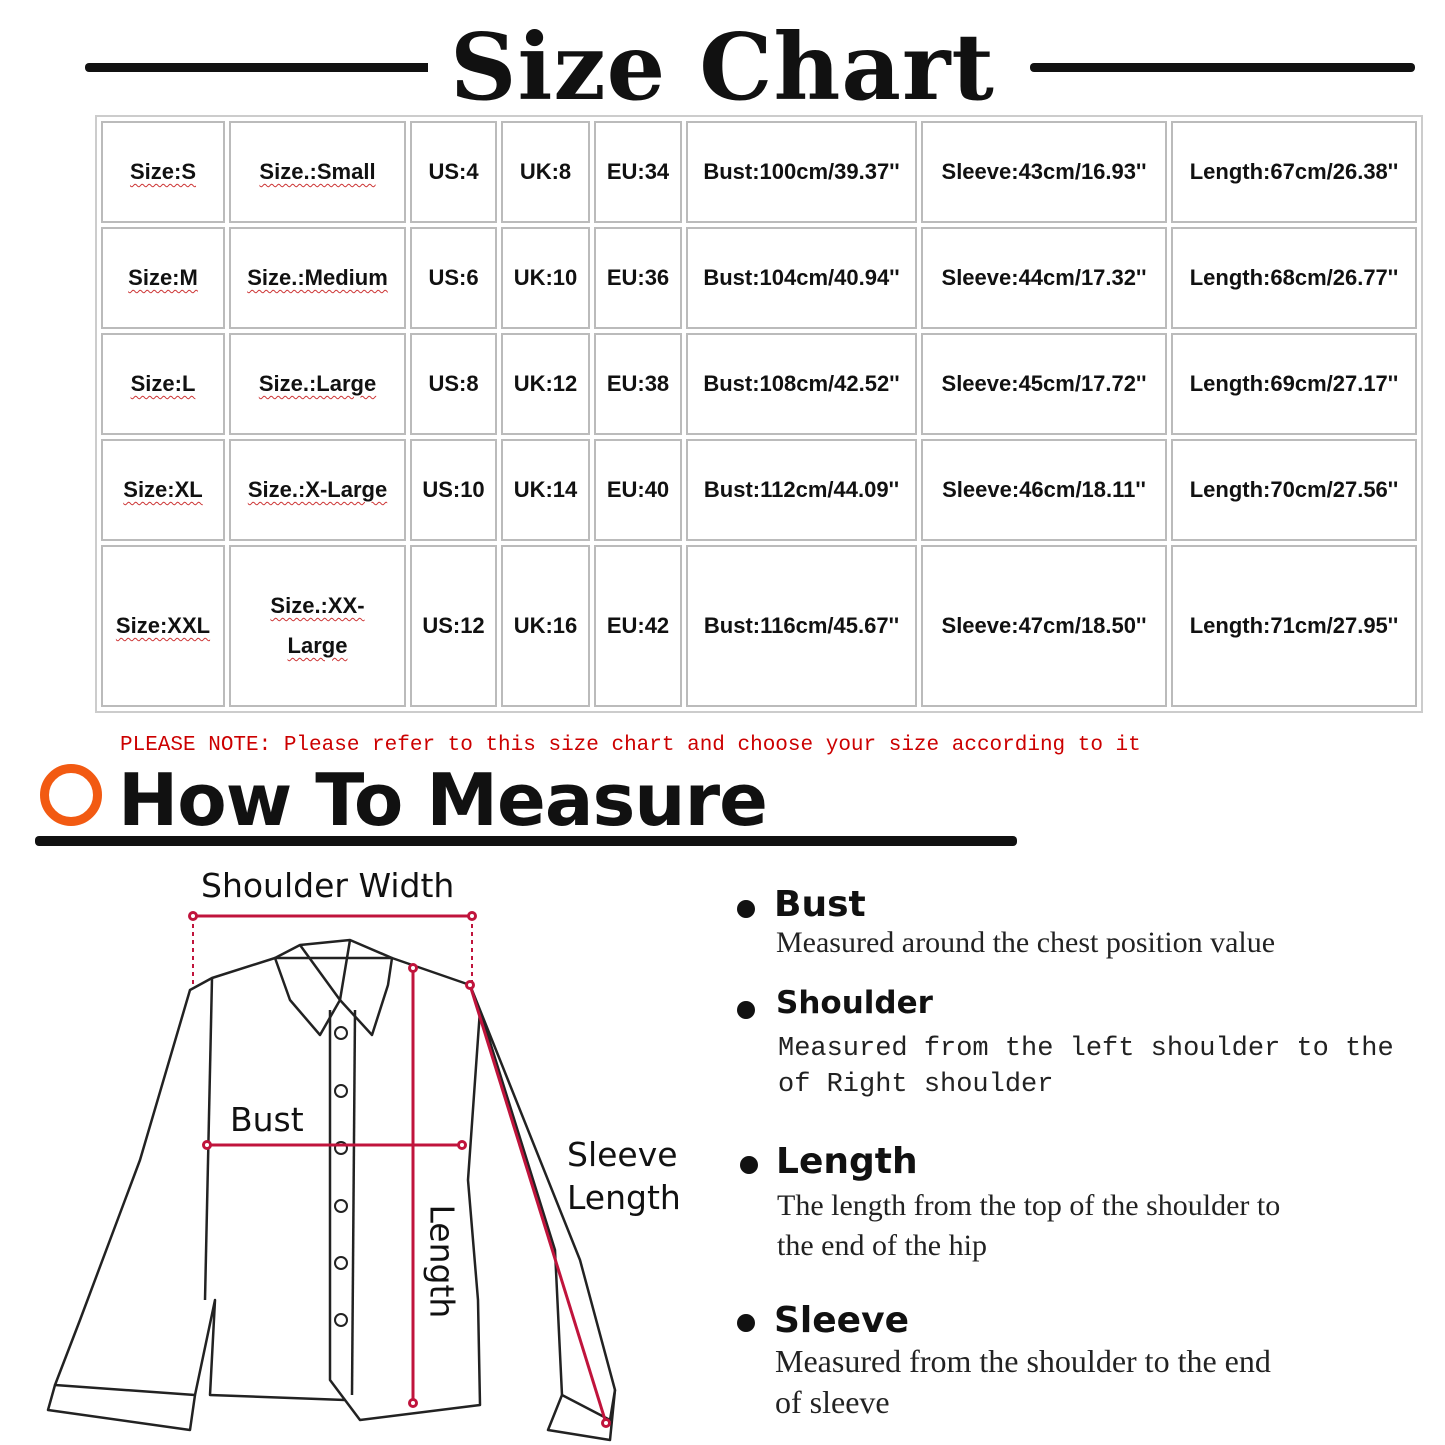 The width and height of the screenshot is (1445, 1445). I want to click on table-cell: Size:L, so click(163, 384).